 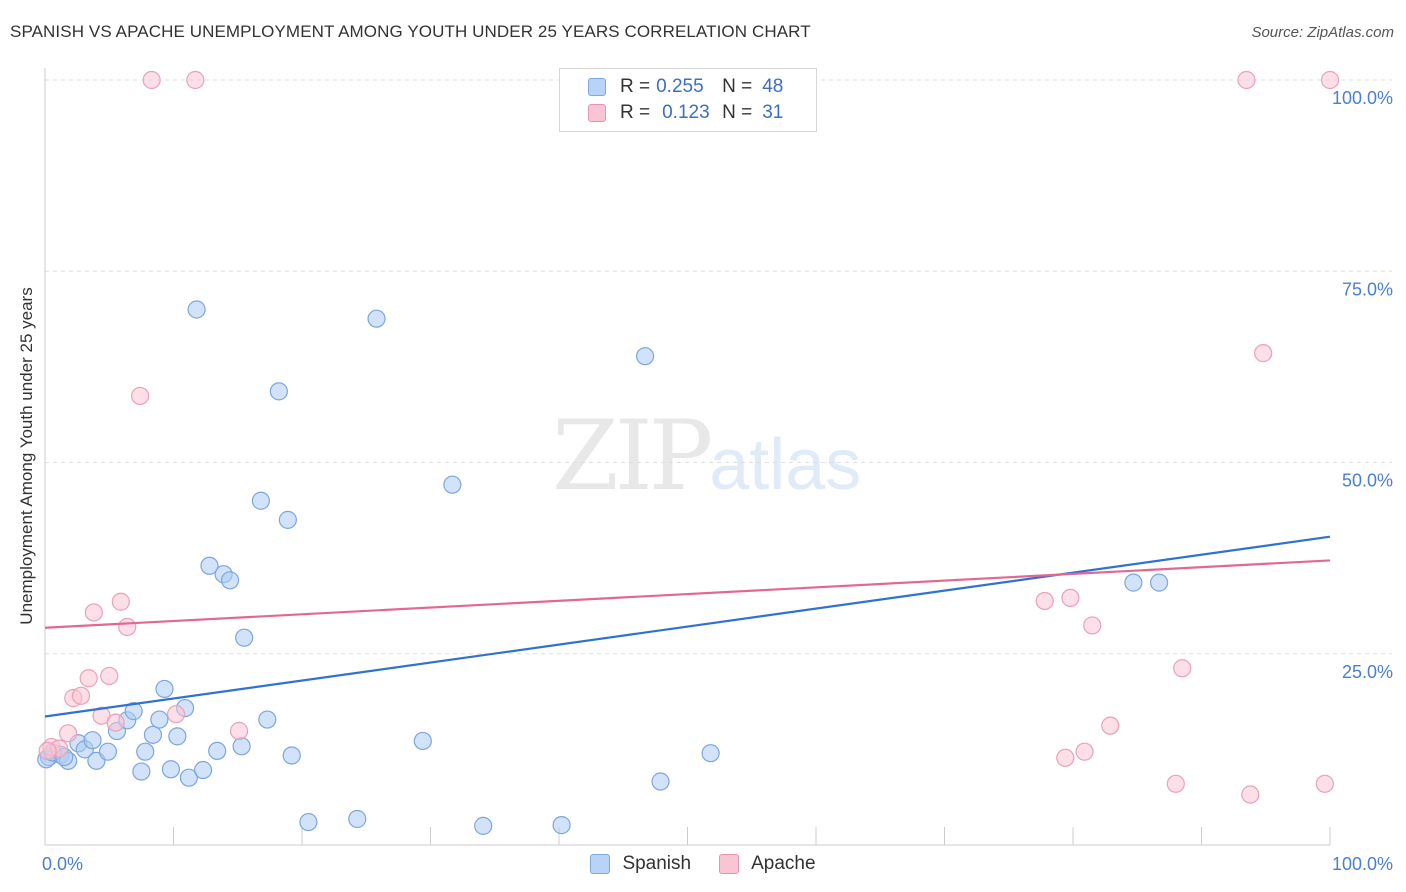 What do you see at coordinates (729, 864) in the screenshot?
I see `apache-legend-swatch` at bounding box center [729, 864].